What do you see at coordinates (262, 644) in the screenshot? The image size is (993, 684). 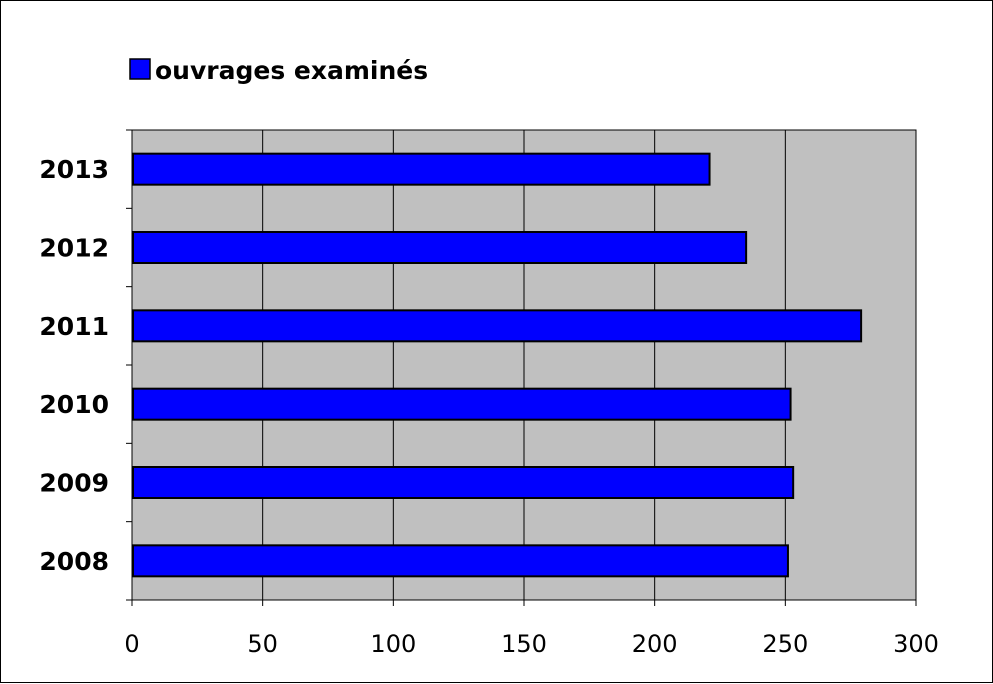 I see `x-tick-label: 50` at bounding box center [262, 644].